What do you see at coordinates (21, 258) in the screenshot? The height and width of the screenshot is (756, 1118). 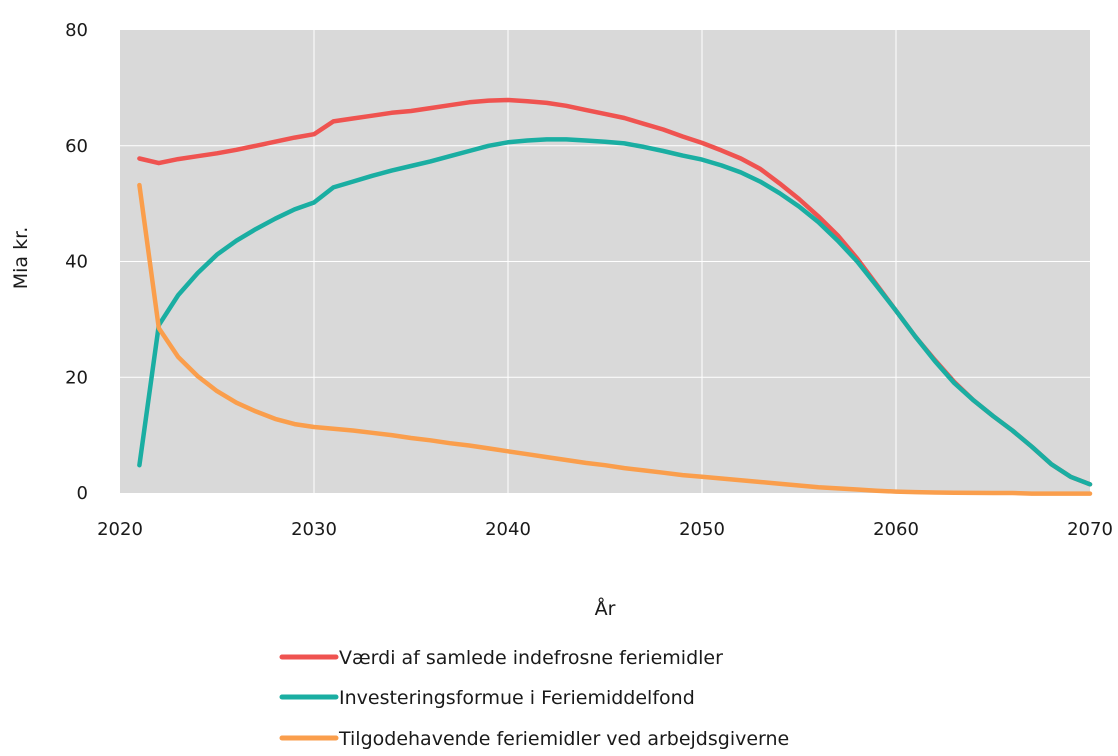 I see `y-axis-title: Mia kr.` at bounding box center [21, 258].